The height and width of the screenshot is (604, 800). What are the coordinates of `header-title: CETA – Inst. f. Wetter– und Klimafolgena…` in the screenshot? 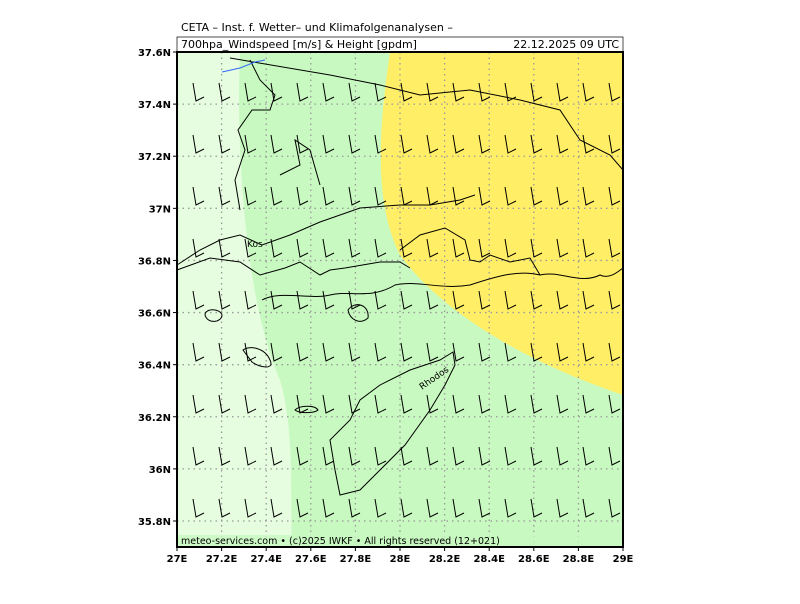 It's located at (317, 27).